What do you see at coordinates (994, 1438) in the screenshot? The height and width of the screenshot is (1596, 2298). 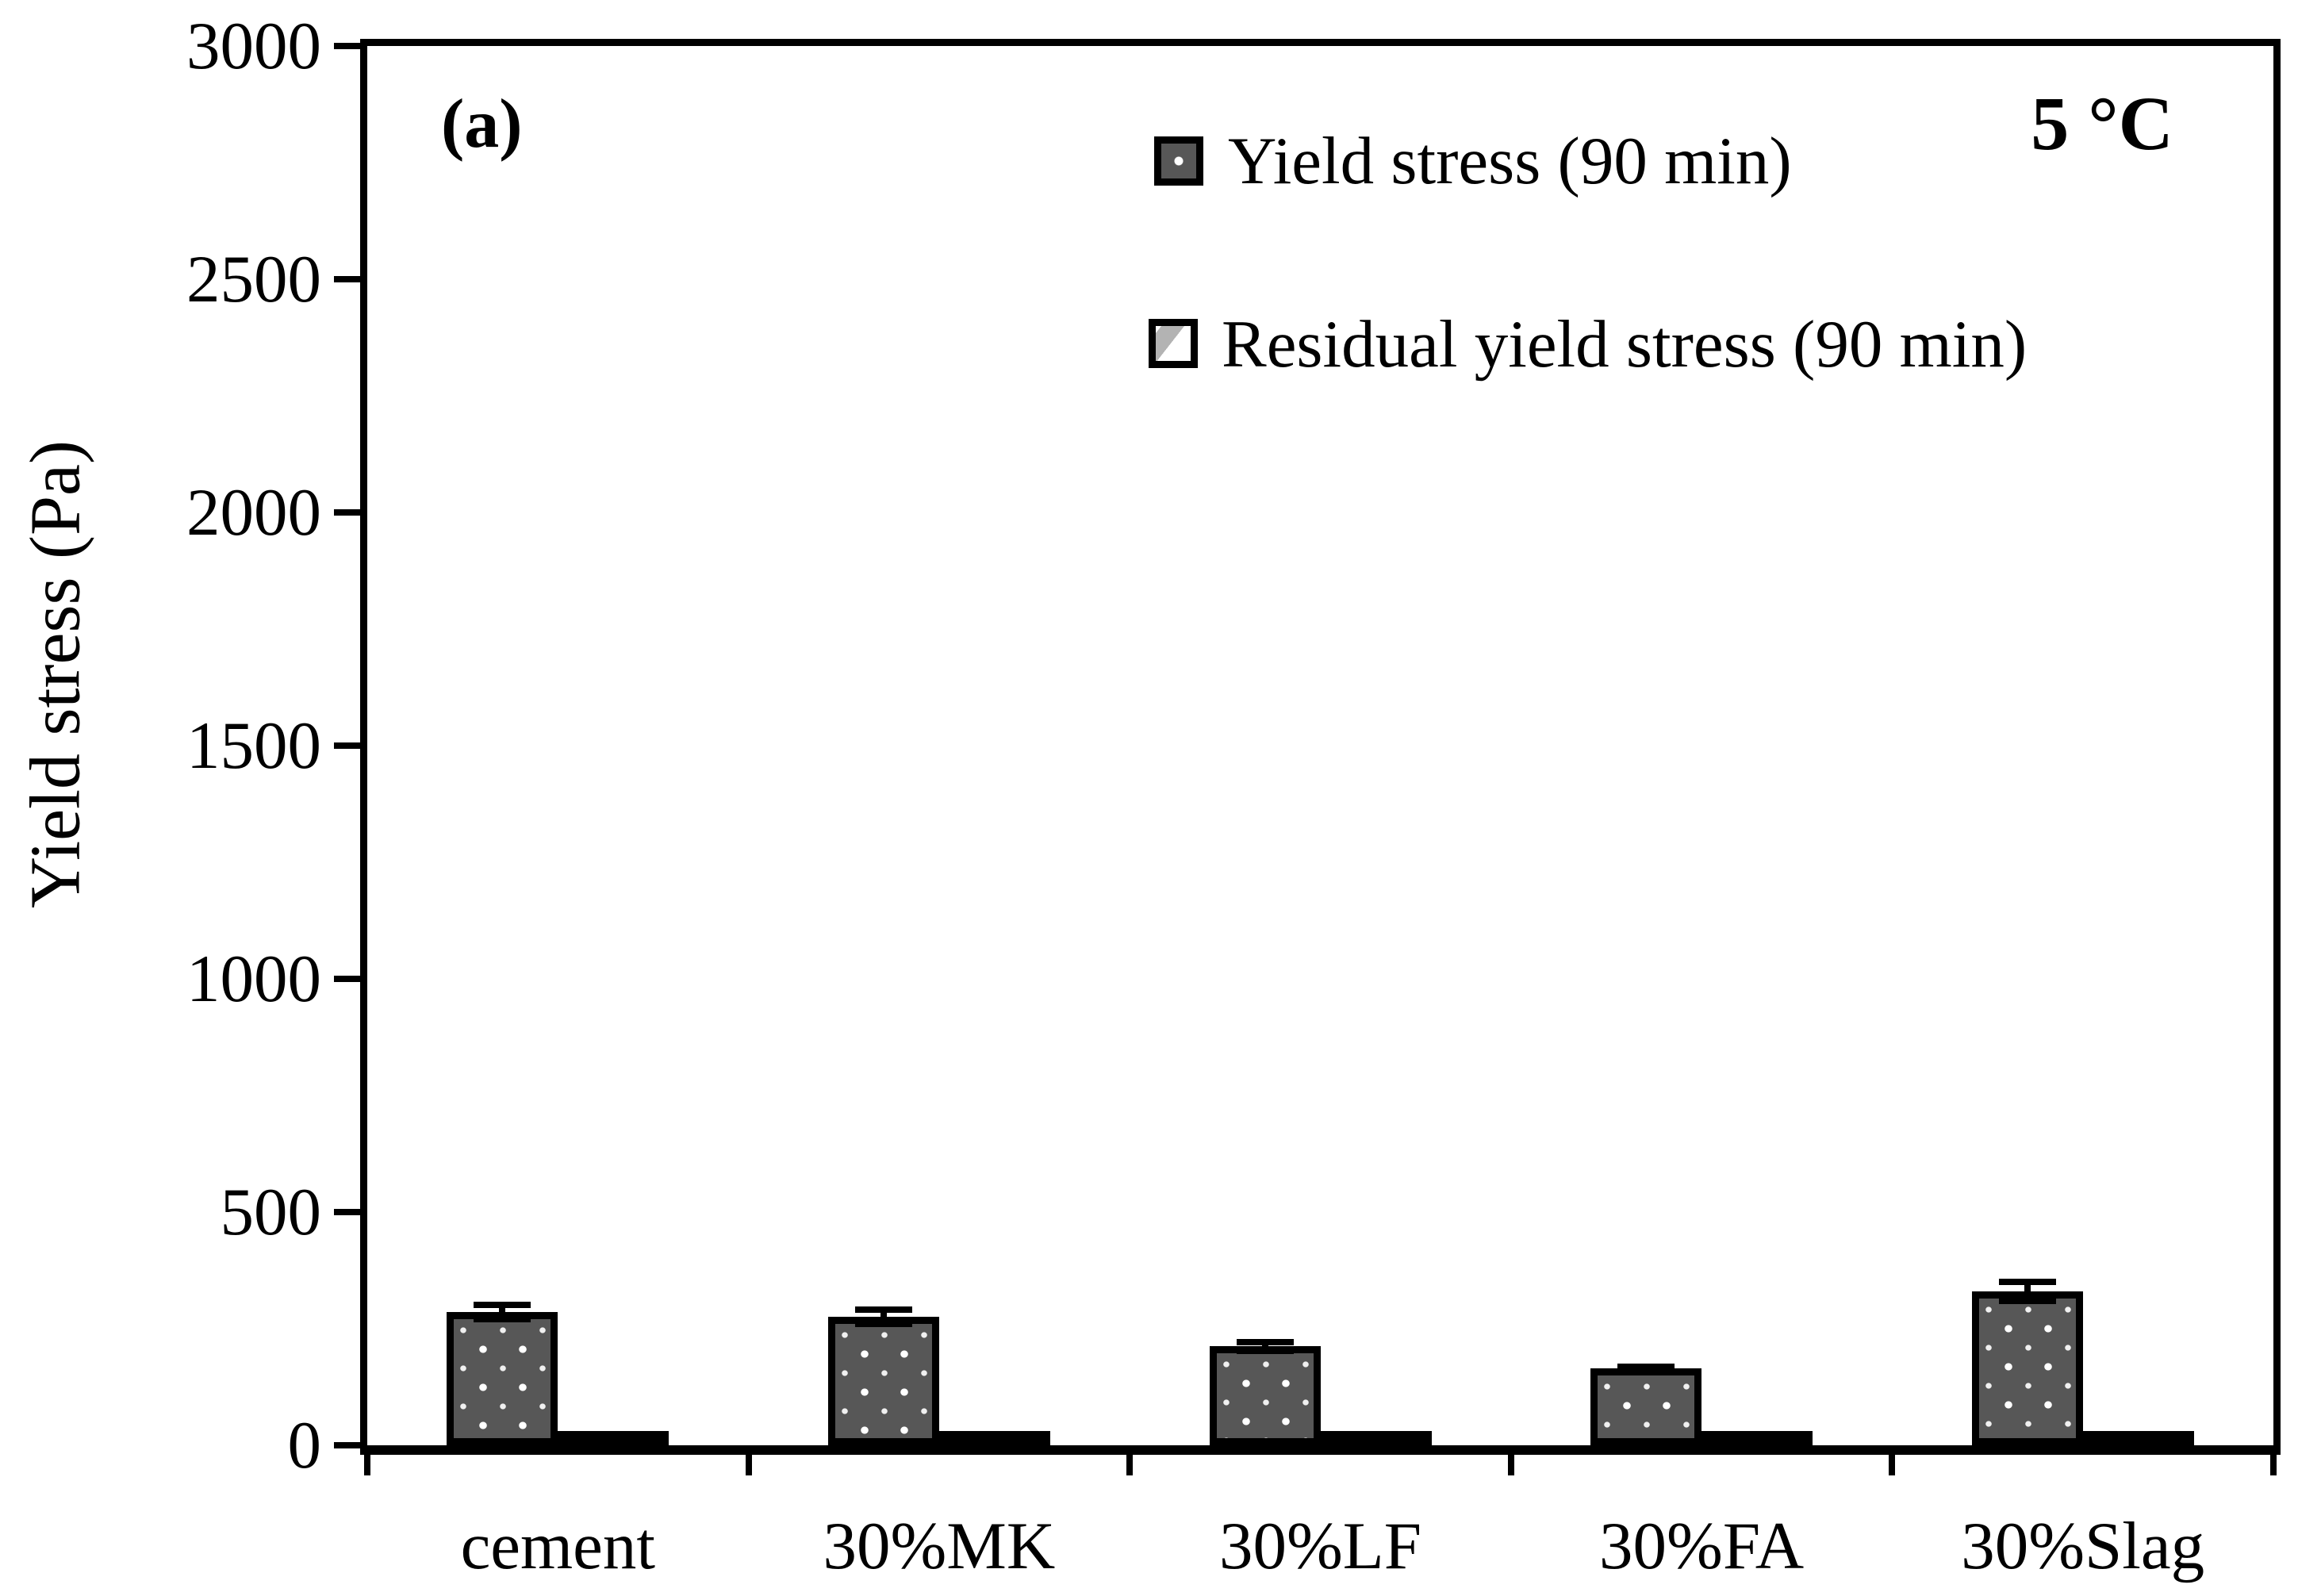 I see `bar-residual-30%MK` at bounding box center [994, 1438].